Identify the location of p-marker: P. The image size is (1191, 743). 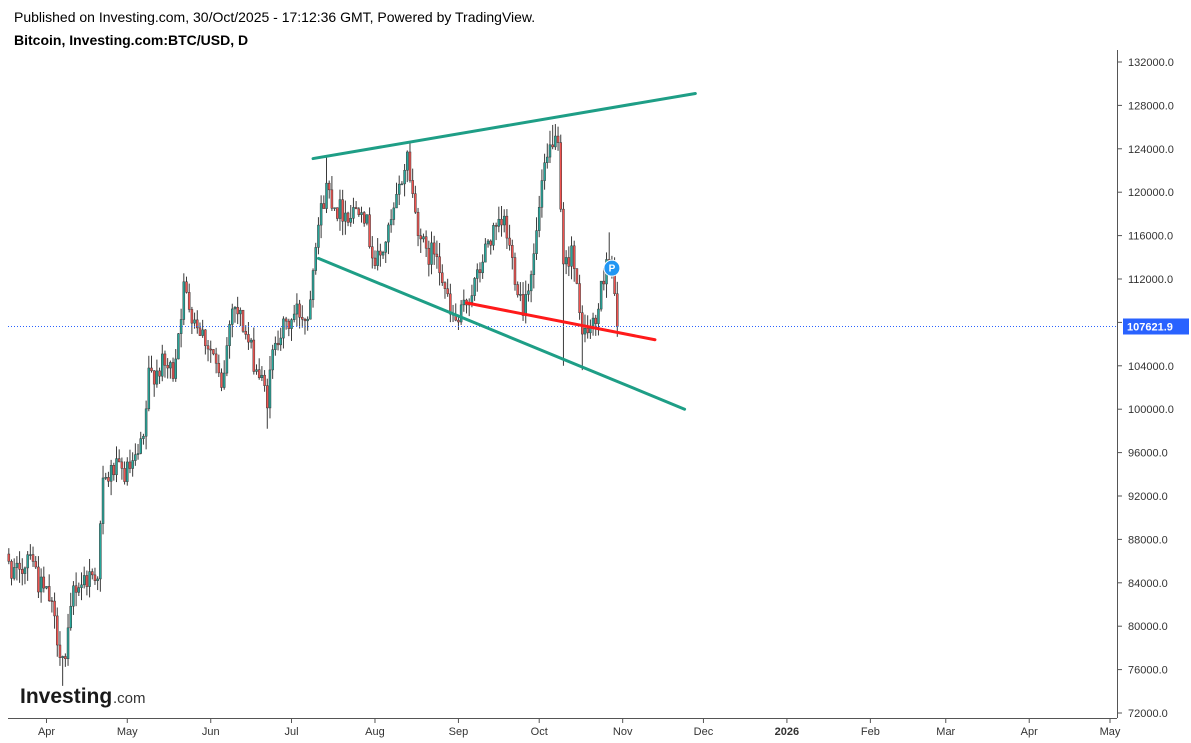
(612, 268).